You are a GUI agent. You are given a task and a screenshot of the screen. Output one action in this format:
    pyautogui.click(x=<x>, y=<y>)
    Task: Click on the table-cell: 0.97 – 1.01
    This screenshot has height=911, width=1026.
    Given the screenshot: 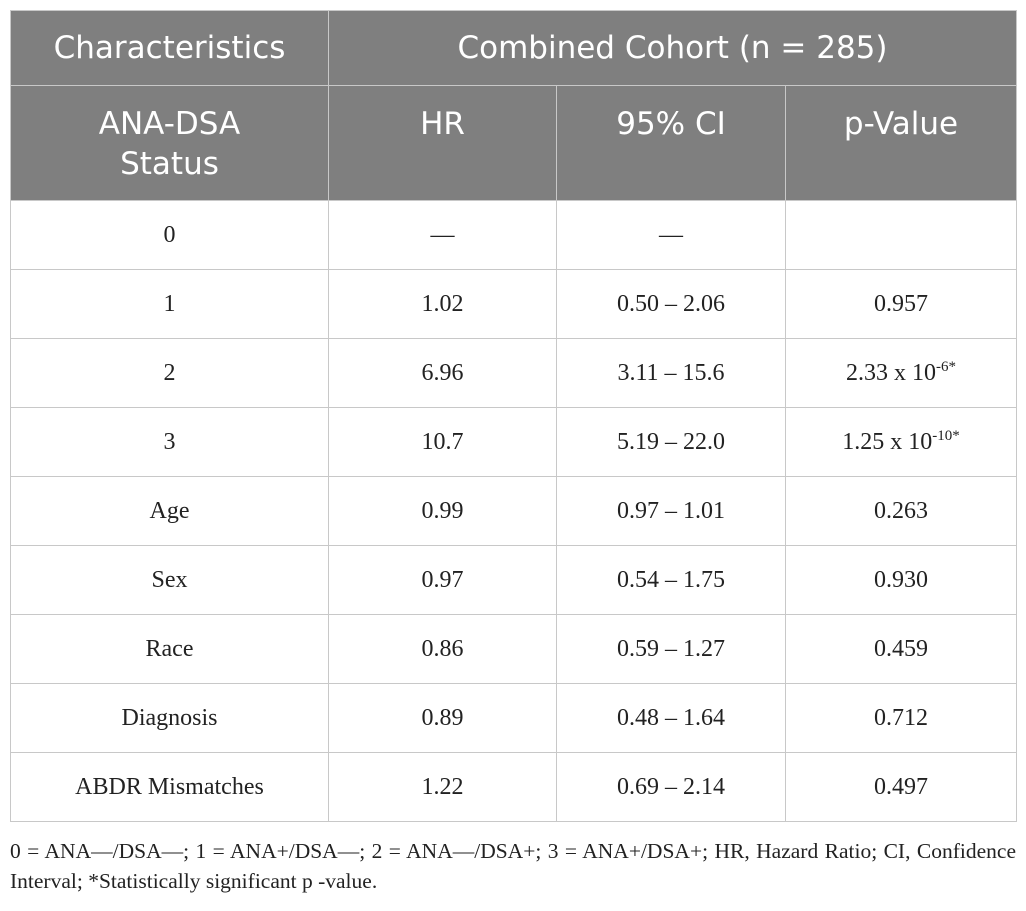 What is the action you would take?
    pyautogui.click(x=671, y=511)
    